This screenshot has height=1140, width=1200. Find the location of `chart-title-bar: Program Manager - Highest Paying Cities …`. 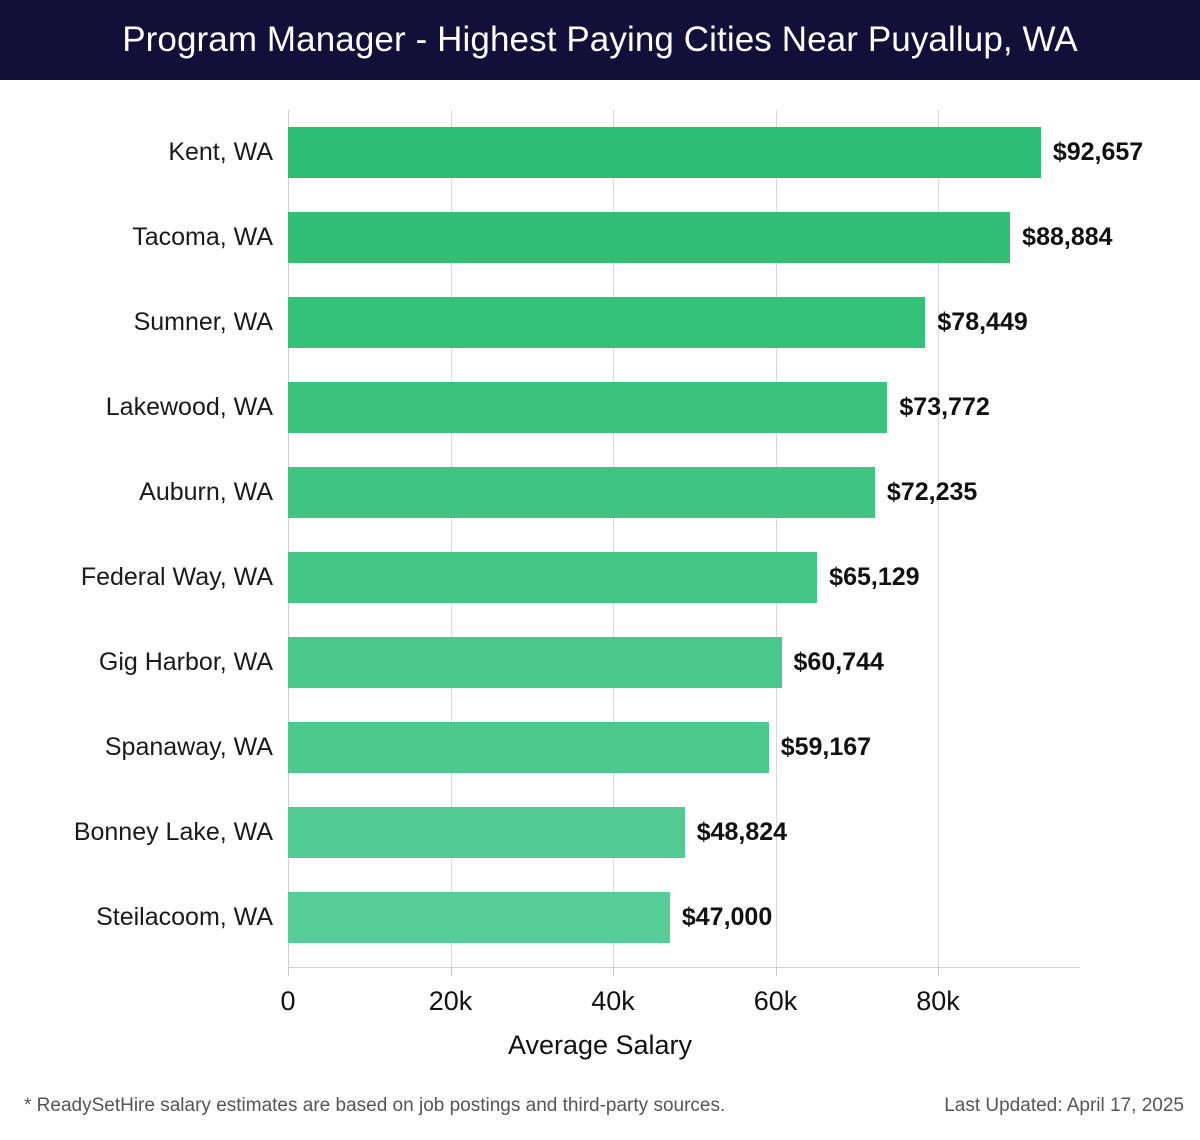

chart-title-bar: Program Manager - Highest Paying Cities … is located at coordinates (600, 40).